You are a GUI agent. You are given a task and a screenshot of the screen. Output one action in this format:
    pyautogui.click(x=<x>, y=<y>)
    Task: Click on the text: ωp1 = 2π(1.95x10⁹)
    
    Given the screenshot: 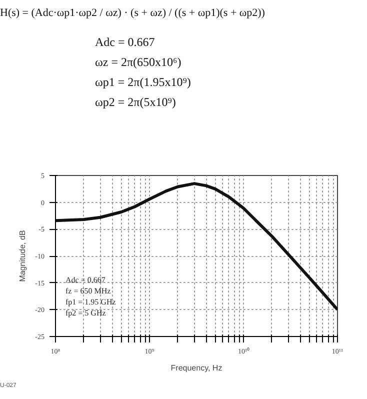 What is the action you would take?
    pyautogui.click(x=143, y=82)
    